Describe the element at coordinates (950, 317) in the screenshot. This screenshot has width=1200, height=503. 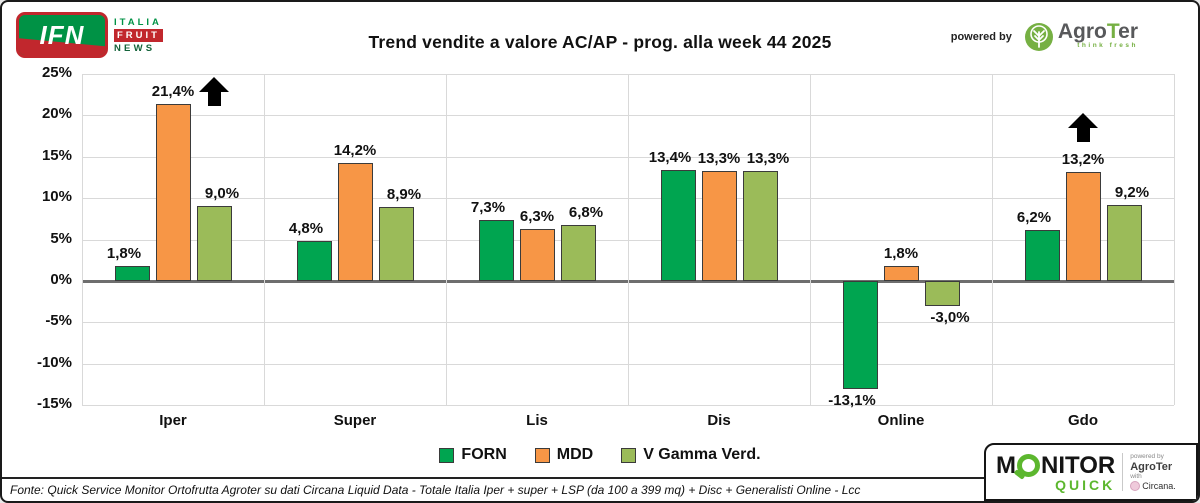
I see `bar-value-label: -3,0%` at that location.